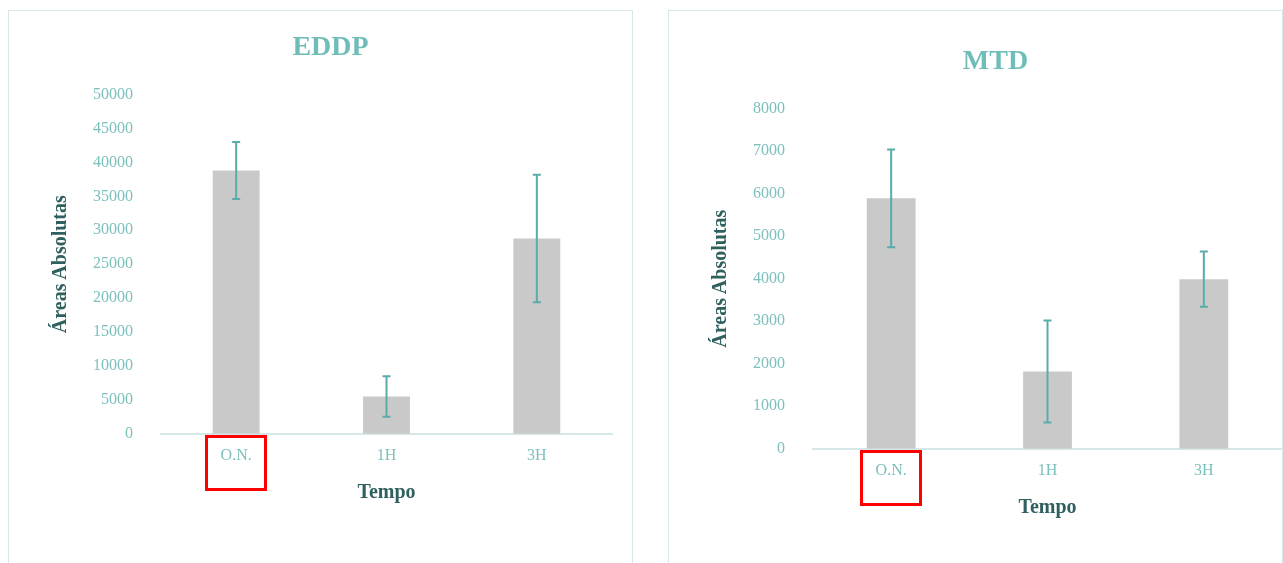  I want to click on y-tick-label: 1000, so click(769, 405).